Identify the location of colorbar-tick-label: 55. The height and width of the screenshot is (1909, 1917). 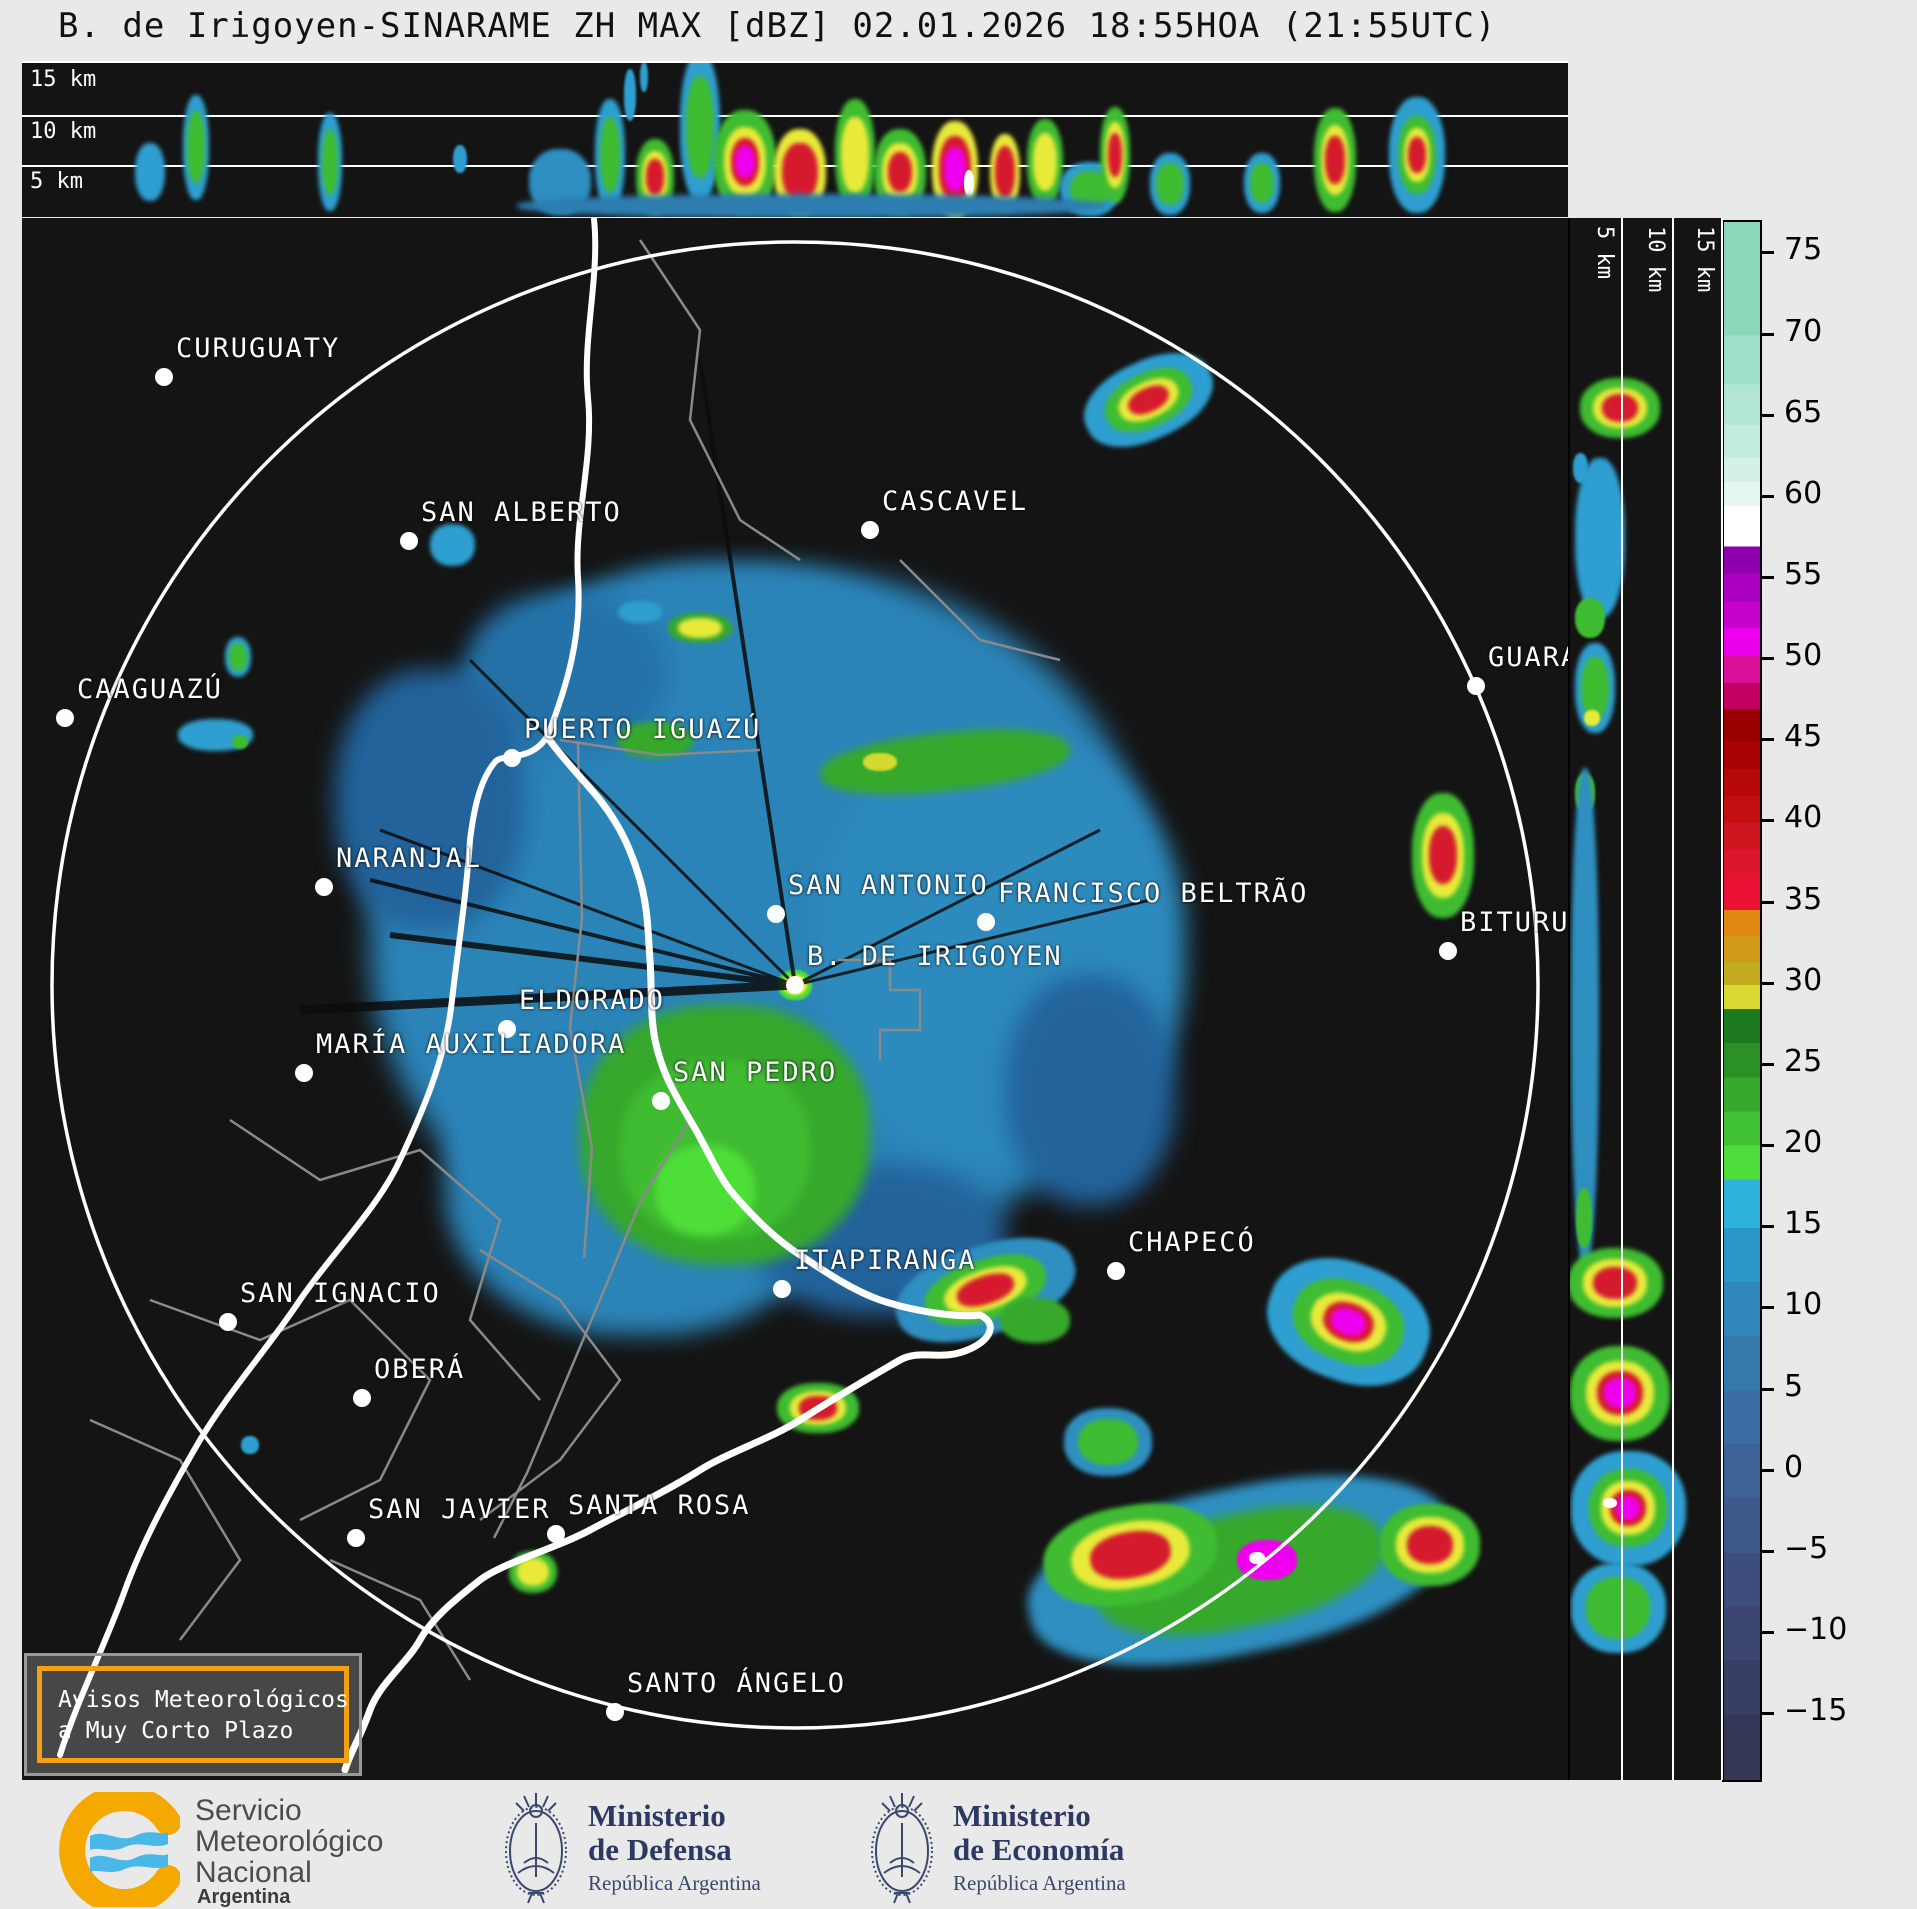
(1803, 575).